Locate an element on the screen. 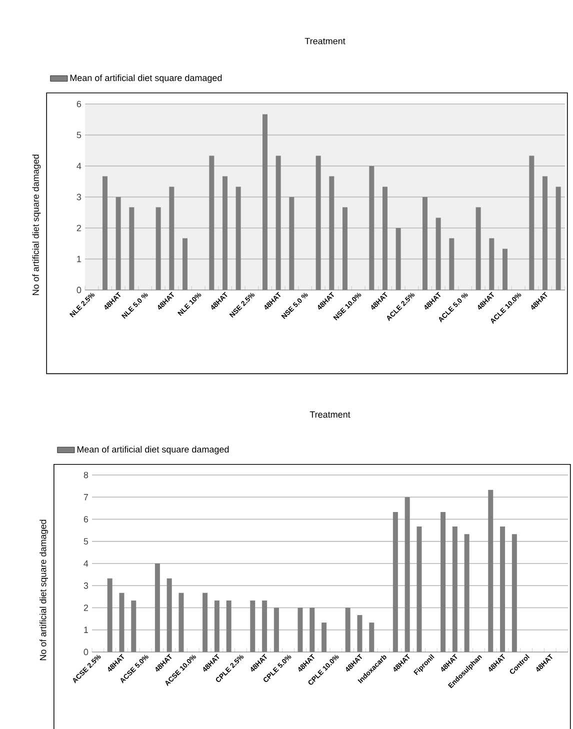 The image size is (573, 729). y-tick-label: 8 is located at coordinates (86, 475).